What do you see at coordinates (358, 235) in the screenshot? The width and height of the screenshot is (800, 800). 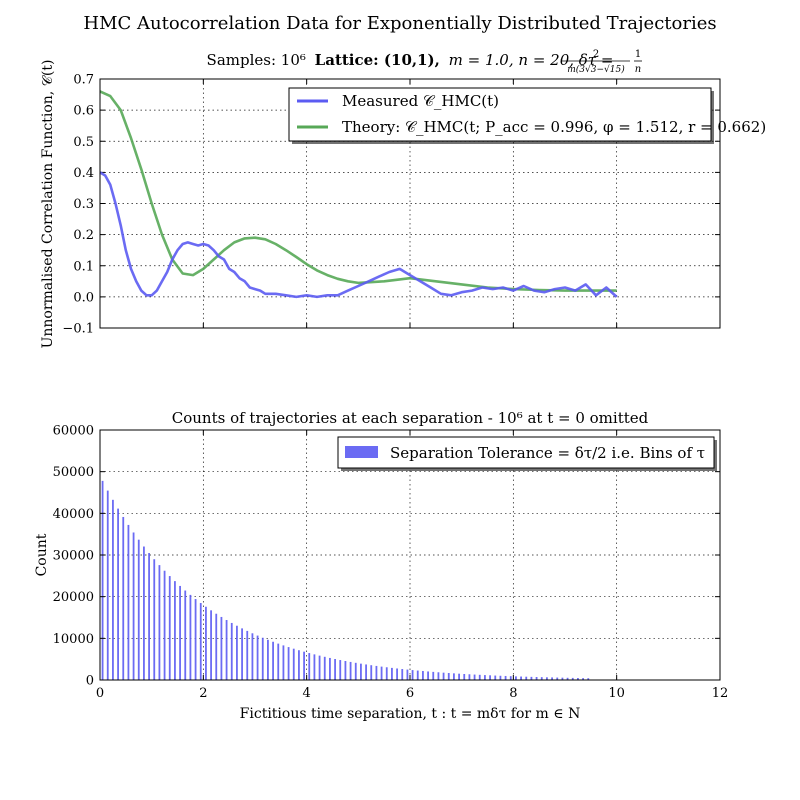 I see `series-line-measured` at bounding box center [358, 235].